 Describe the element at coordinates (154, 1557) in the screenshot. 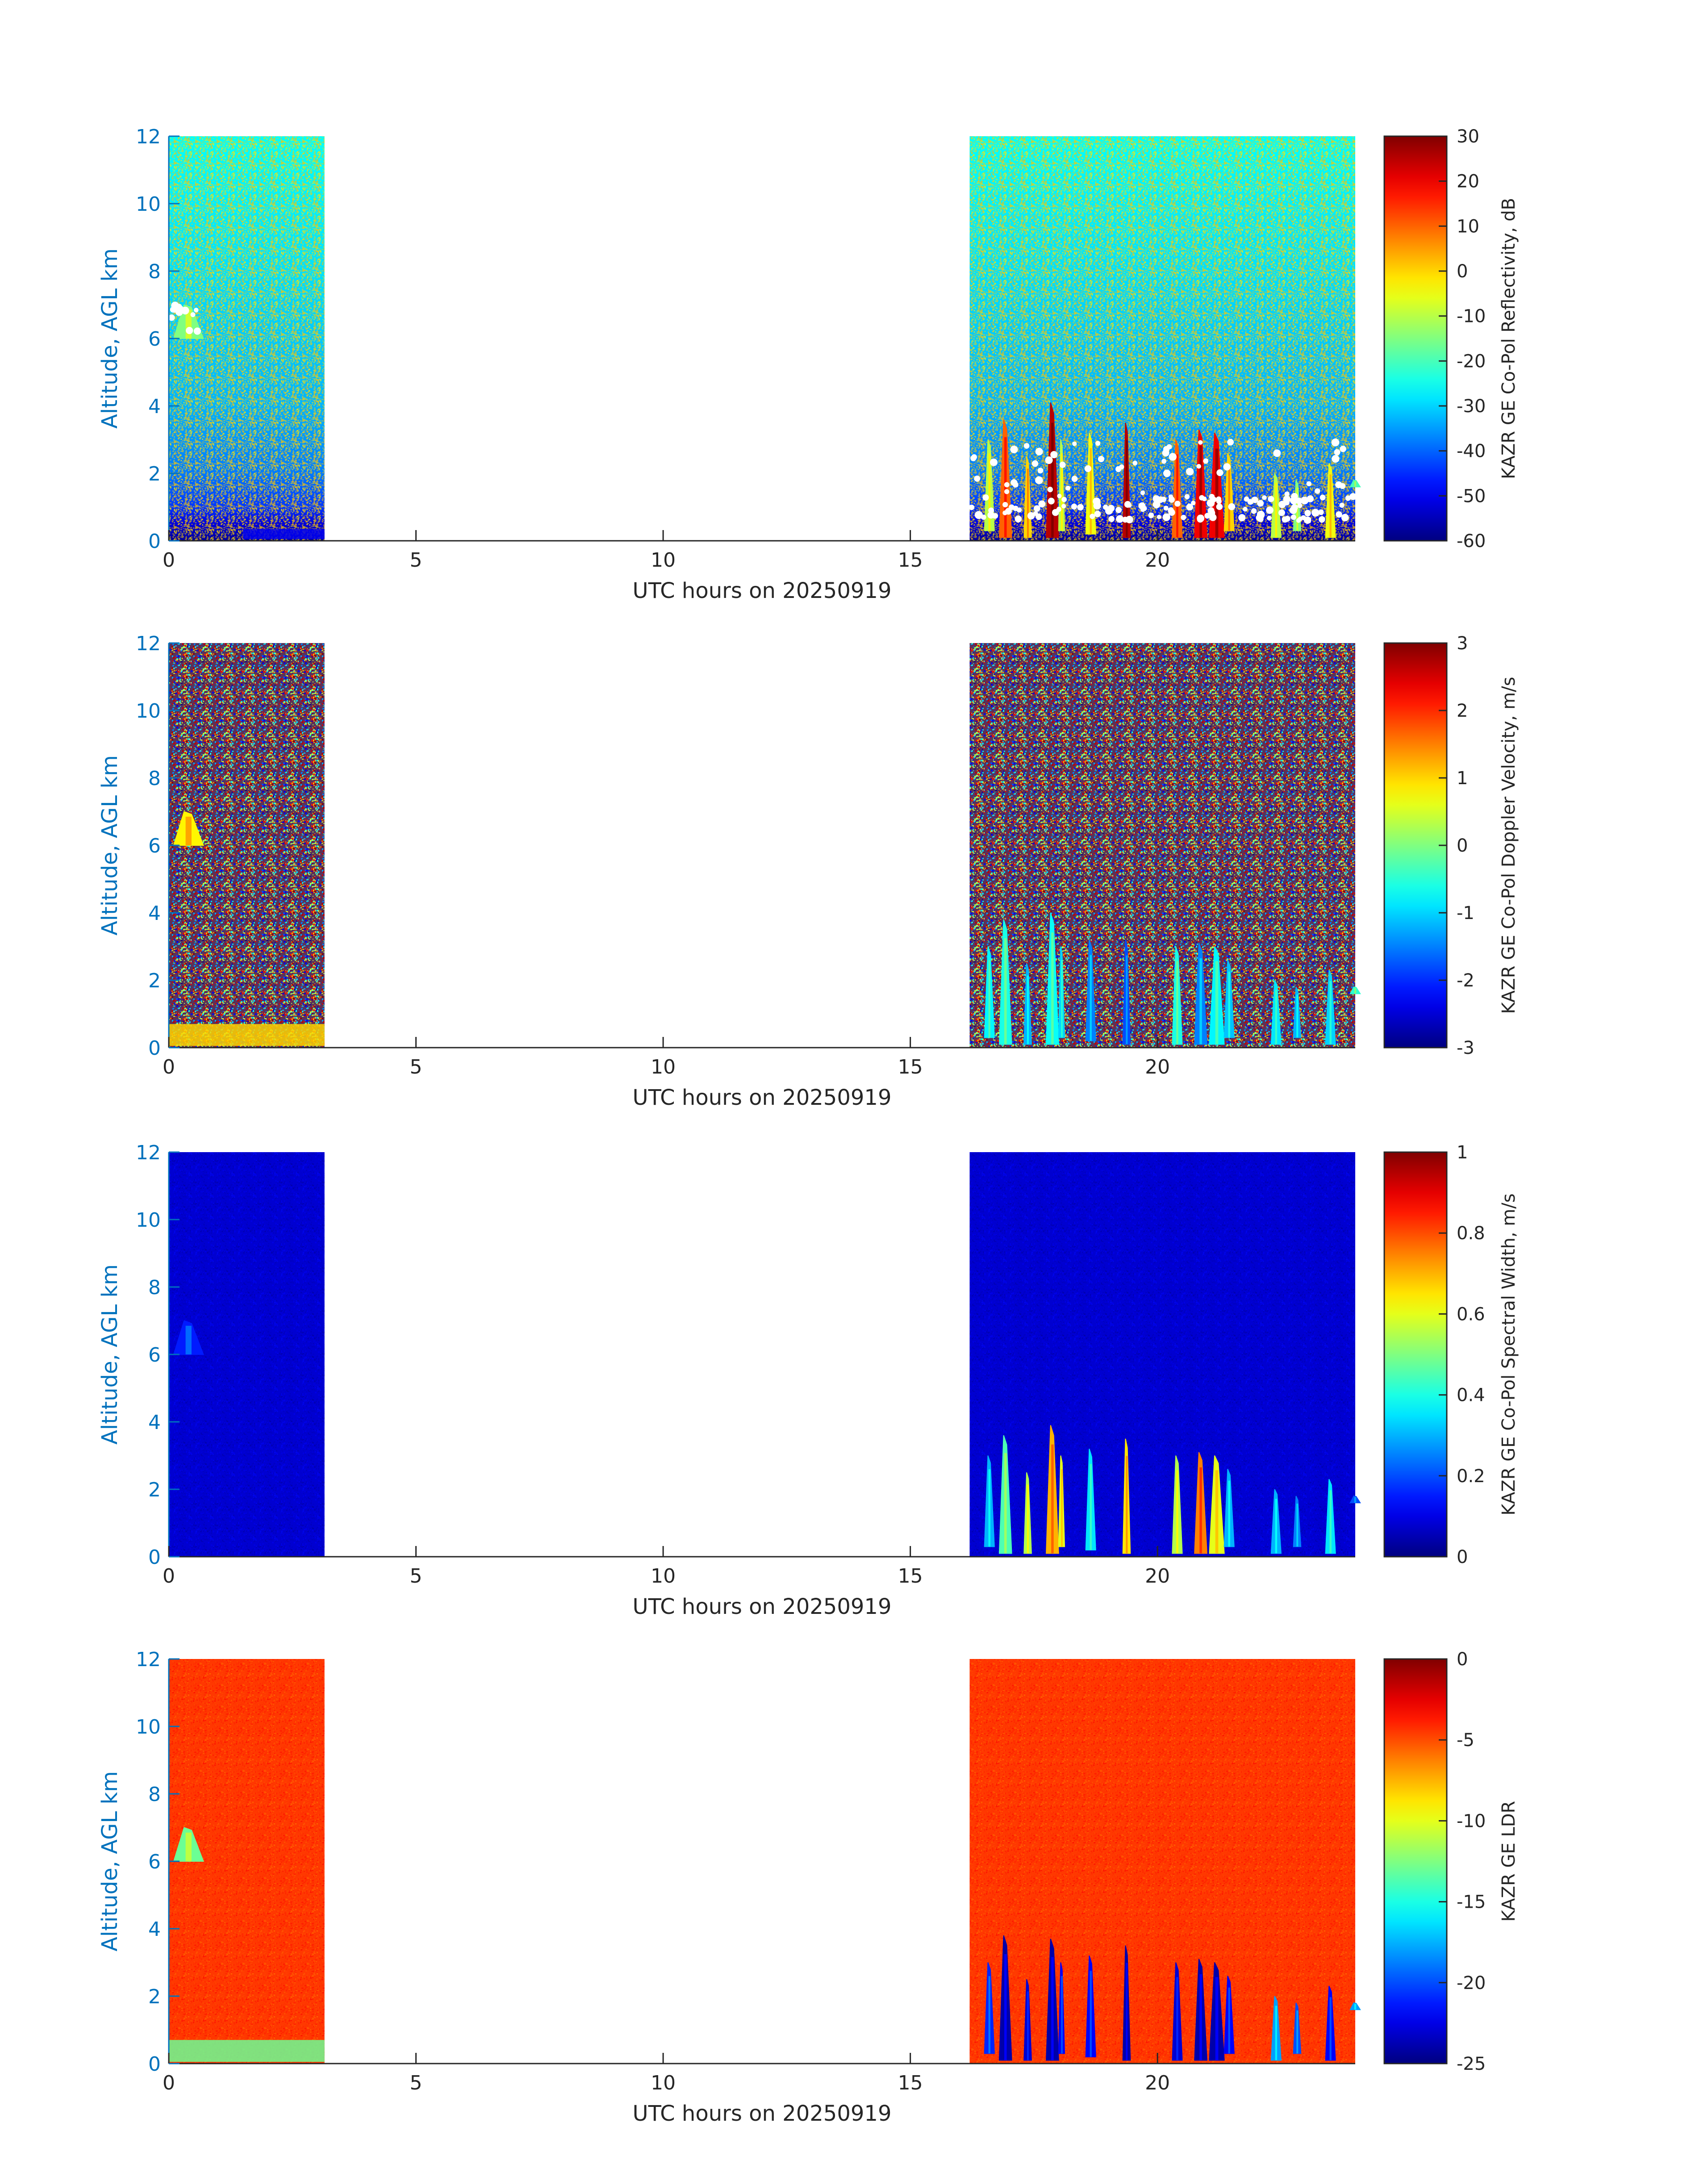

I see `y-tick-label: 0` at that location.